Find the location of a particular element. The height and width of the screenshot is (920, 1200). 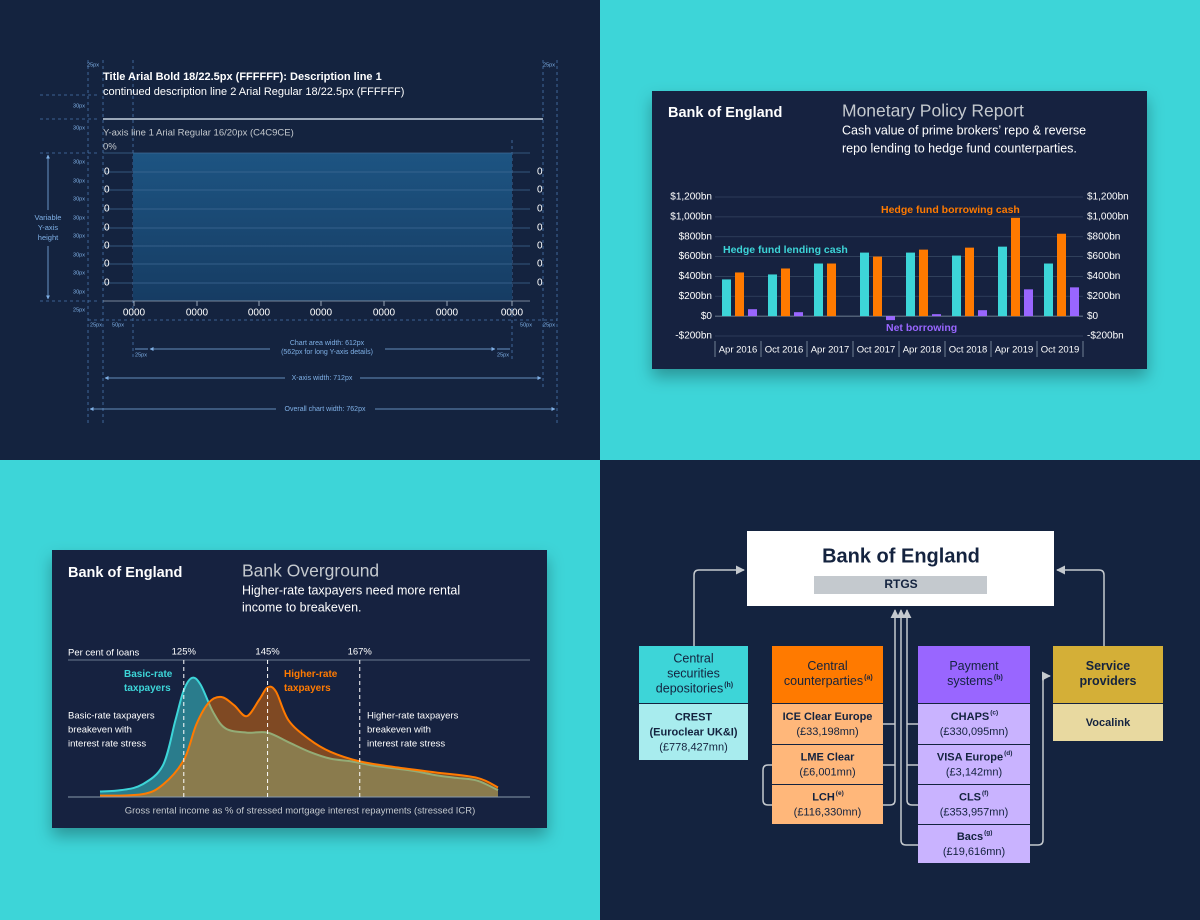

item-value: (£353,957mn) is located at coordinates (974, 812).